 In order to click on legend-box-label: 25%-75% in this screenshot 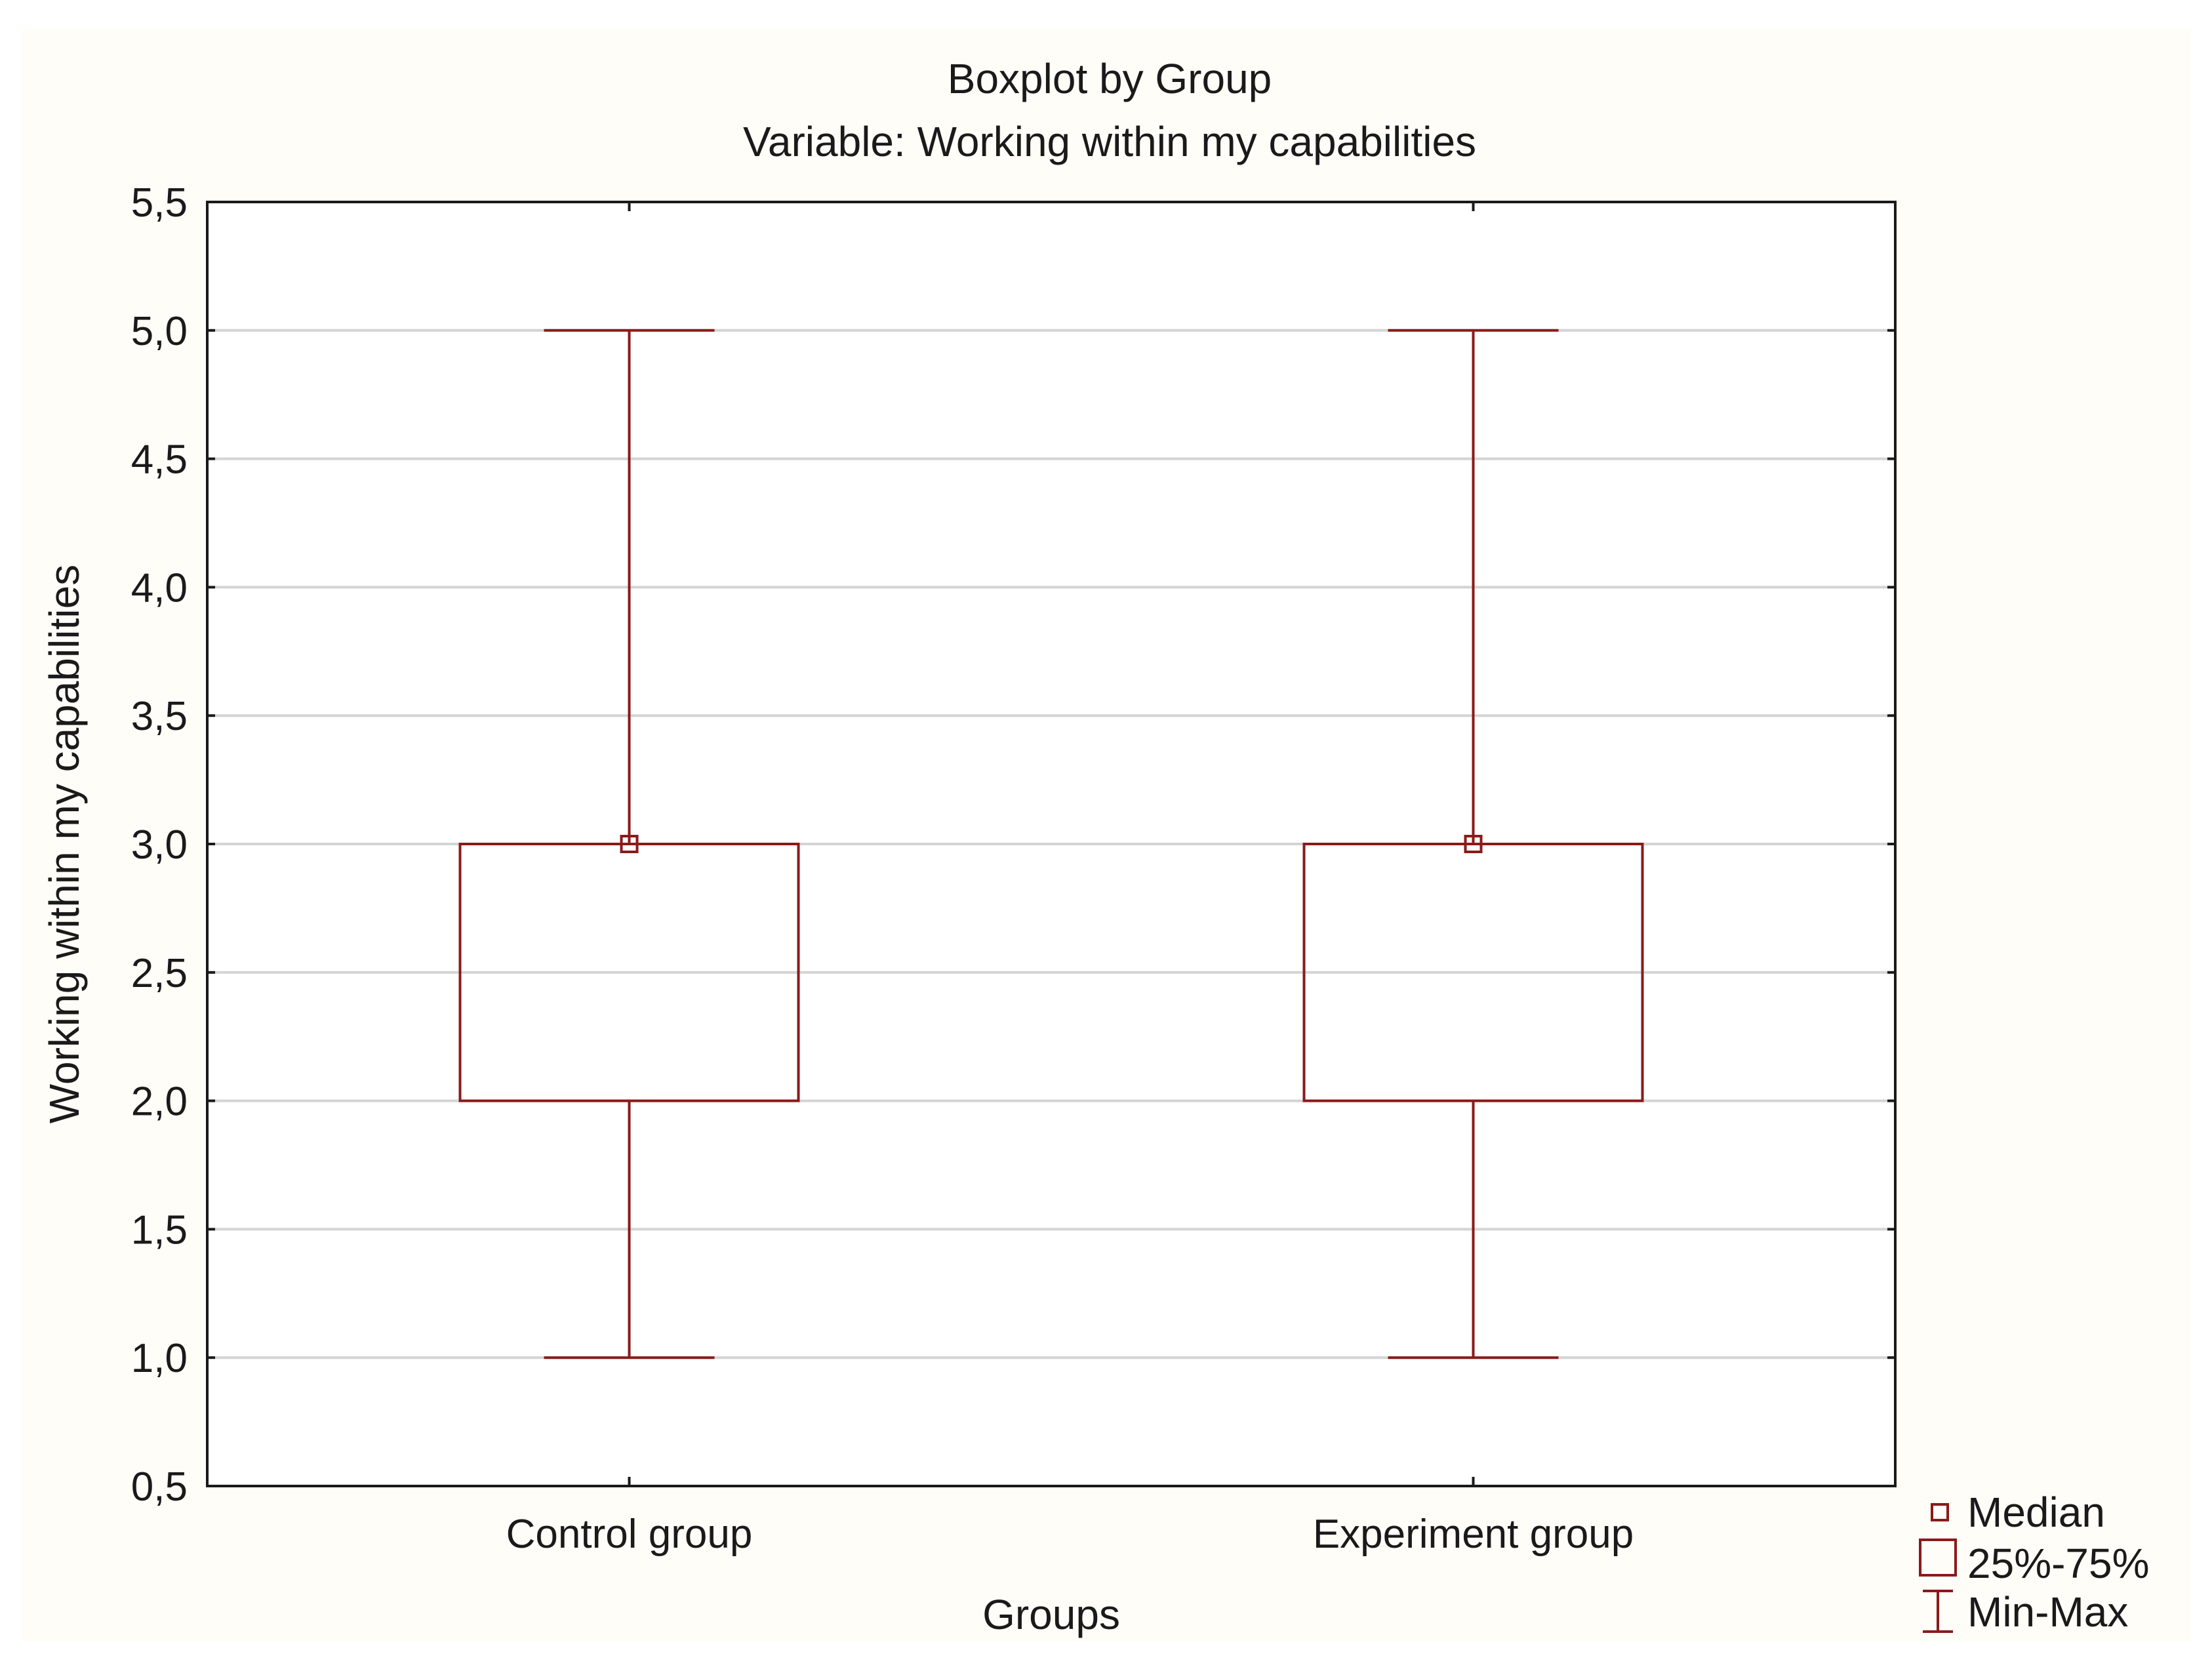, I will do `click(2059, 1563)`.